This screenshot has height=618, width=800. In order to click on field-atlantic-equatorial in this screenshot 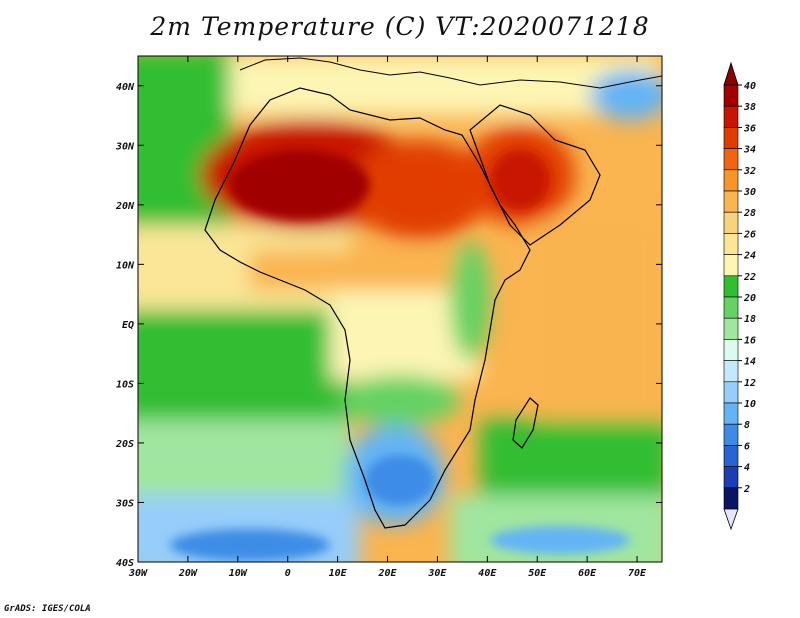, I will do `click(244, 370)`.